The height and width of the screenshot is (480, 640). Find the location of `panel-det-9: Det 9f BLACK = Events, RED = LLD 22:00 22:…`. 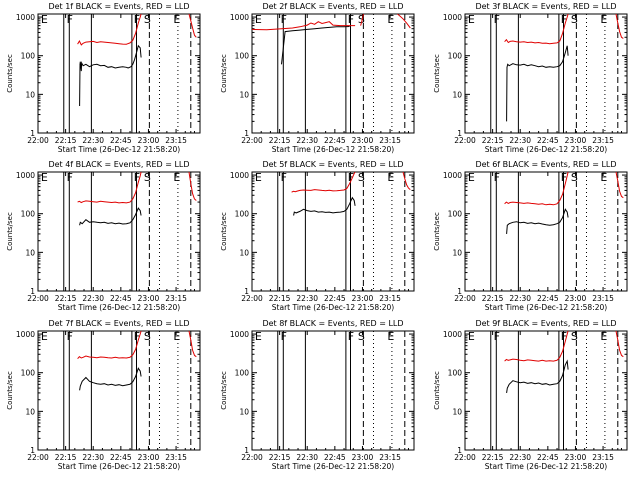

panel-det-9: Det 9f BLACK = Events, RED = LLD 22:00 22:… is located at coordinates (530, 395).